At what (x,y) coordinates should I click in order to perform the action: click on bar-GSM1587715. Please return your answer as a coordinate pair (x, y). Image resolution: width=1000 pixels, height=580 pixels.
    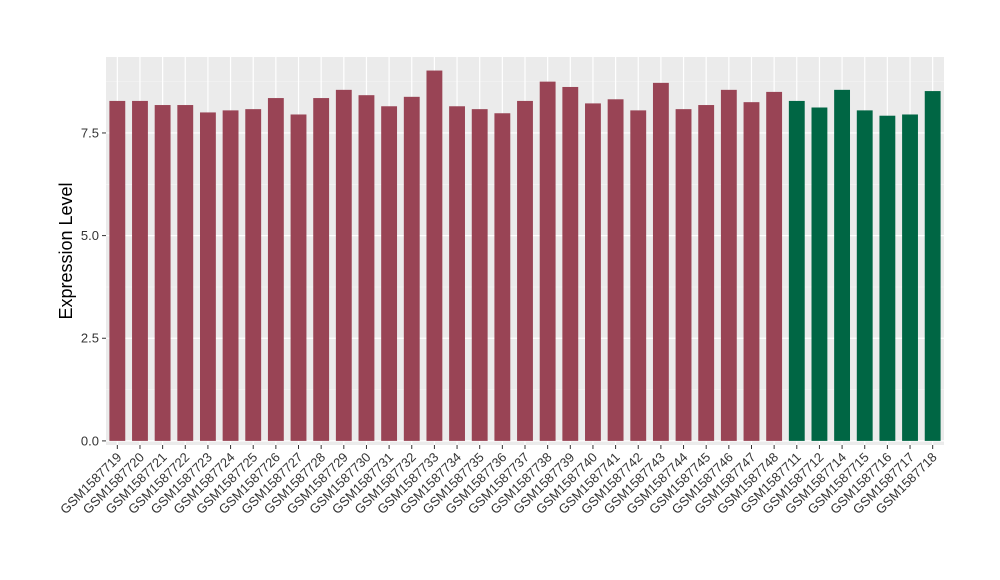
    Looking at the image, I should click on (864, 275).